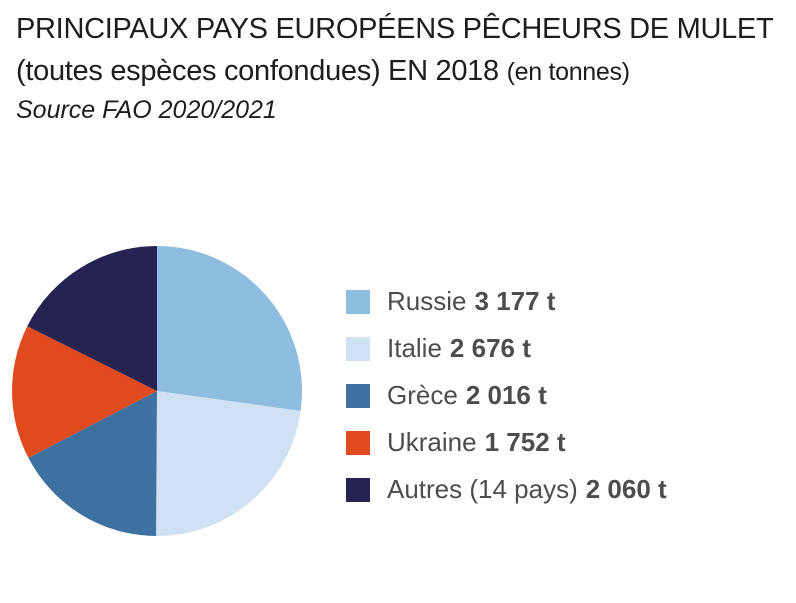  Describe the element at coordinates (525, 442) in the screenshot. I see `legend-value-ukraine: 1 752 t` at that location.